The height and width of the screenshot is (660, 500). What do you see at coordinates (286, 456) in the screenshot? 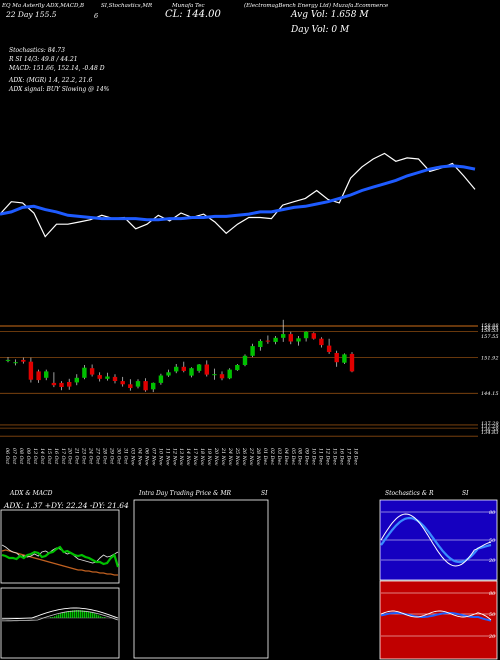
I see `date-label: 04 Dec` at bounding box center [286, 456].